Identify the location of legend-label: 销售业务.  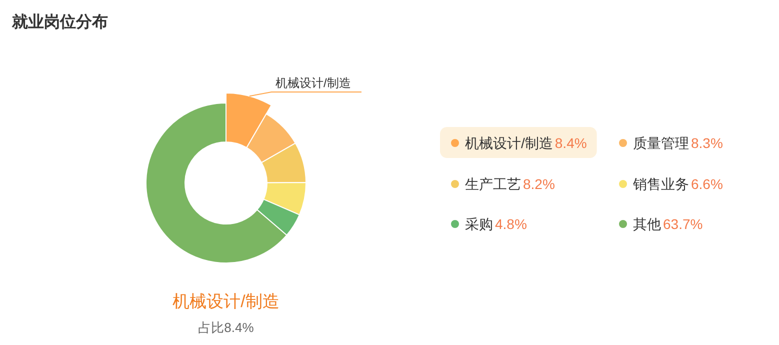
(660, 184).